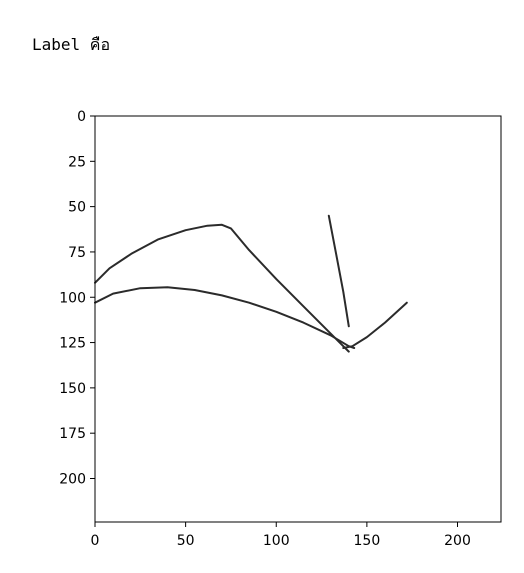 This screenshot has height=573, width=524. Describe the element at coordinates (72, 389) in the screenshot. I see `y-tick-label: 150` at that location.